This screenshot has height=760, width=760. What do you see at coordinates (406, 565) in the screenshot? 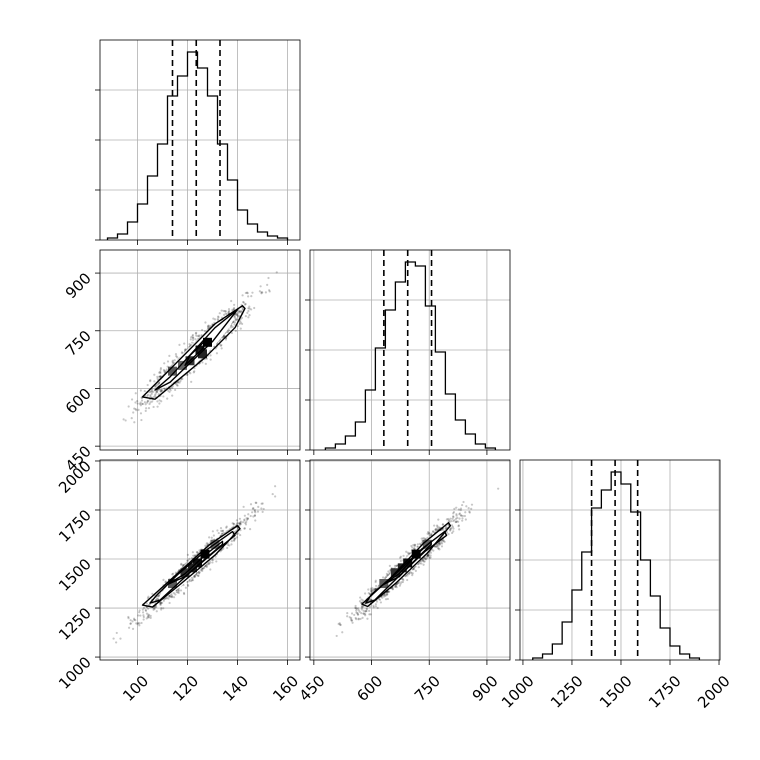
I see `contour-edge` at bounding box center [406, 565].